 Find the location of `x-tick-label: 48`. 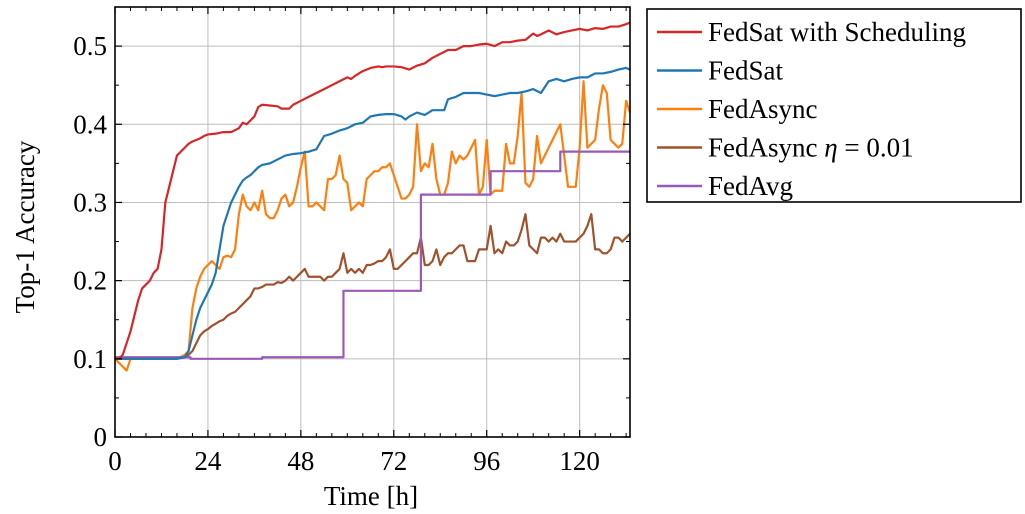

x-tick-label: 48 is located at coordinates (300, 461).